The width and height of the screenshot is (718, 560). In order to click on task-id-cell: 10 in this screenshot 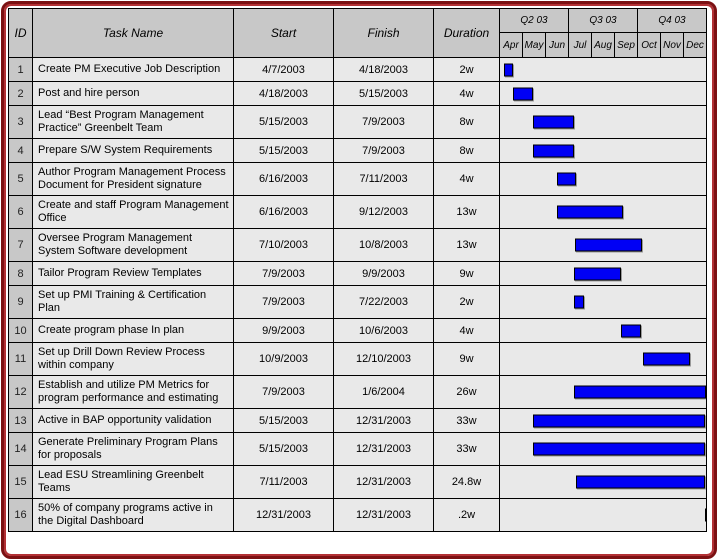, I will do `click(20, 330)`.